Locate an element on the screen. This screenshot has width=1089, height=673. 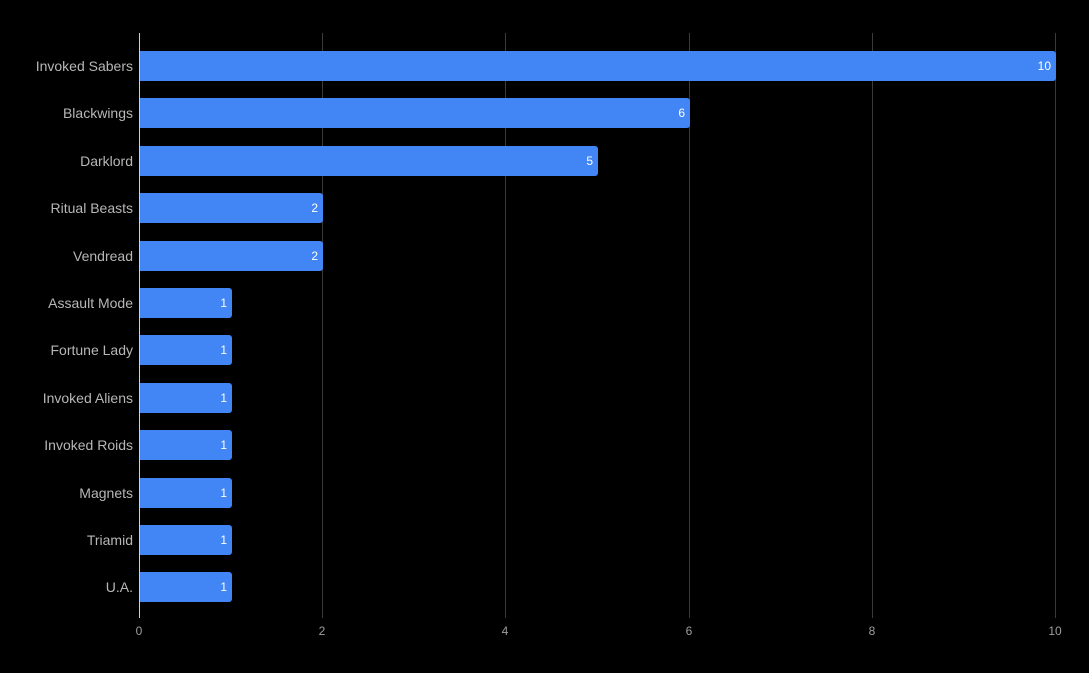
category-label: Vendread is located at coordinates (103, 256).